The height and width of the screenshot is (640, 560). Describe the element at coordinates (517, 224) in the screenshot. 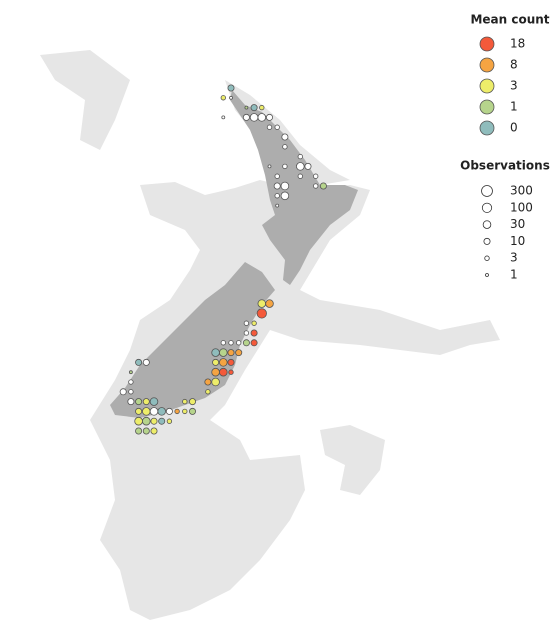

I see `legend-label: 30` at that location.